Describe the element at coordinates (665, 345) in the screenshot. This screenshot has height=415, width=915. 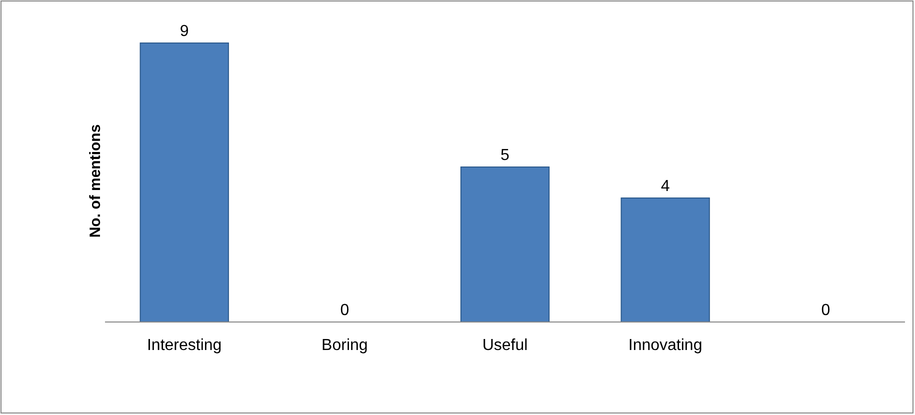
I see `x-tick-label: Innovating` at that location.